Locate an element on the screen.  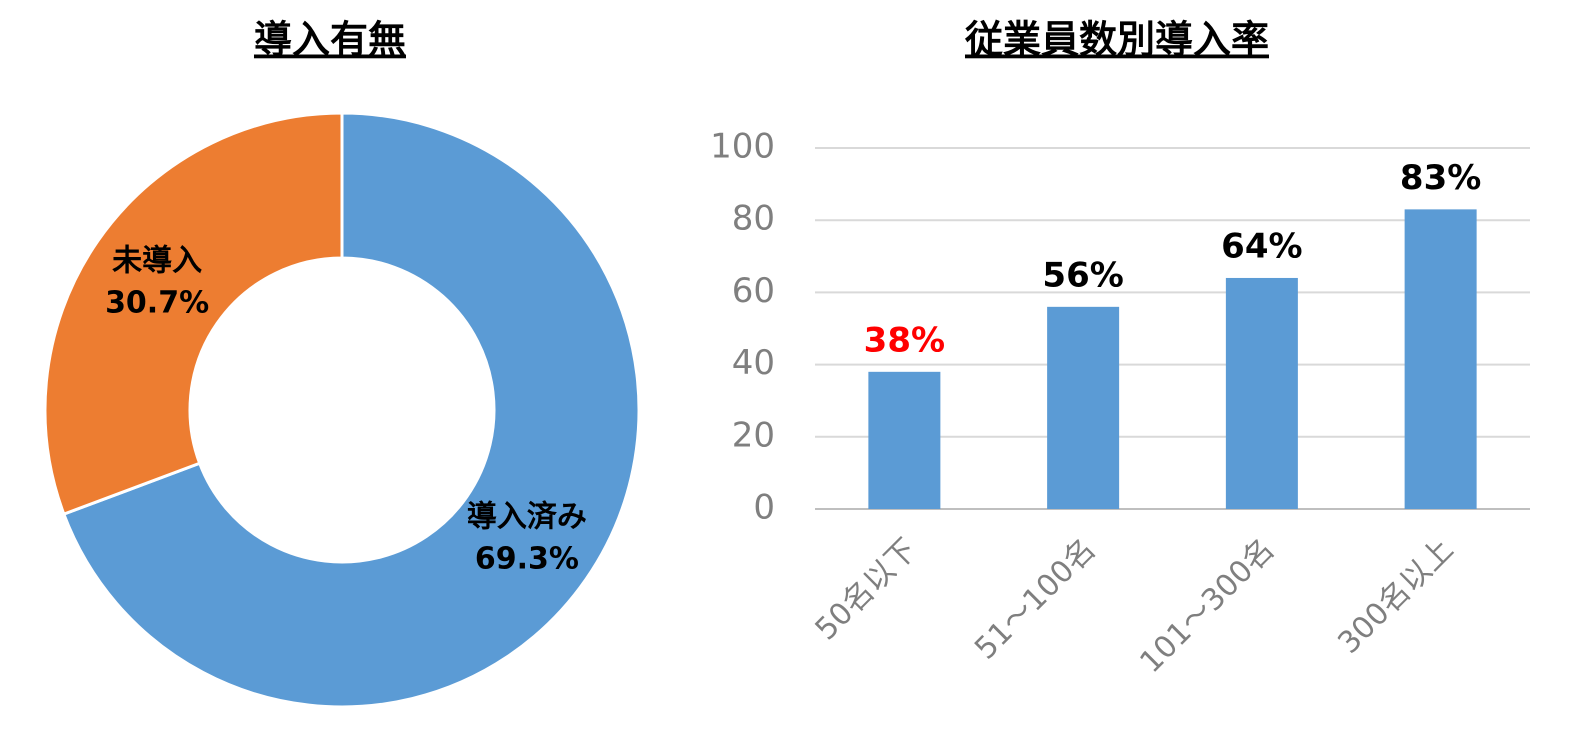
x-tick-label: 101～300名 is located at coordinates (1207, 606).